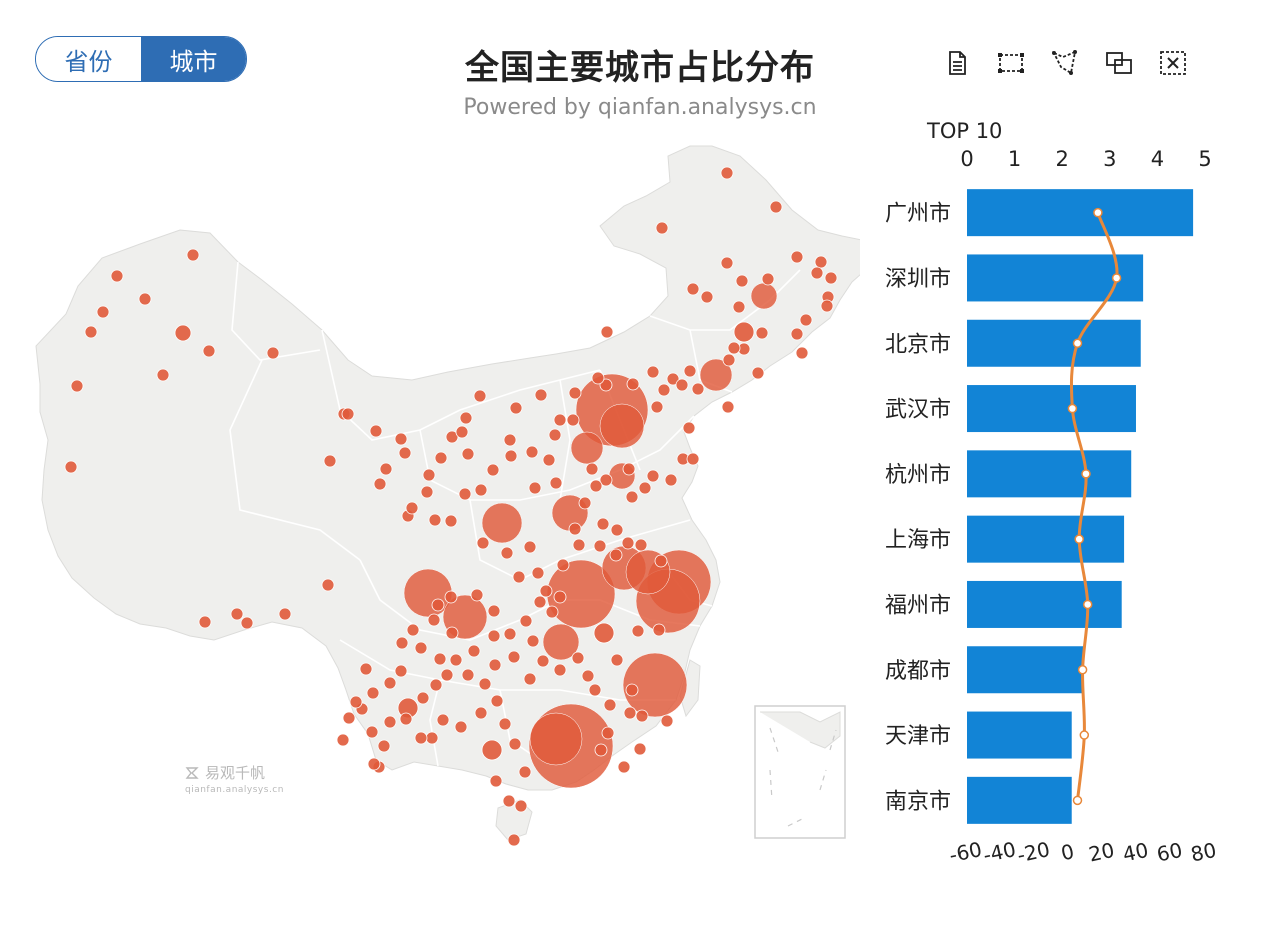  Describe the element at coordinates (1011, 63) in the screenshot. I see `rect-select-icon` at that location.